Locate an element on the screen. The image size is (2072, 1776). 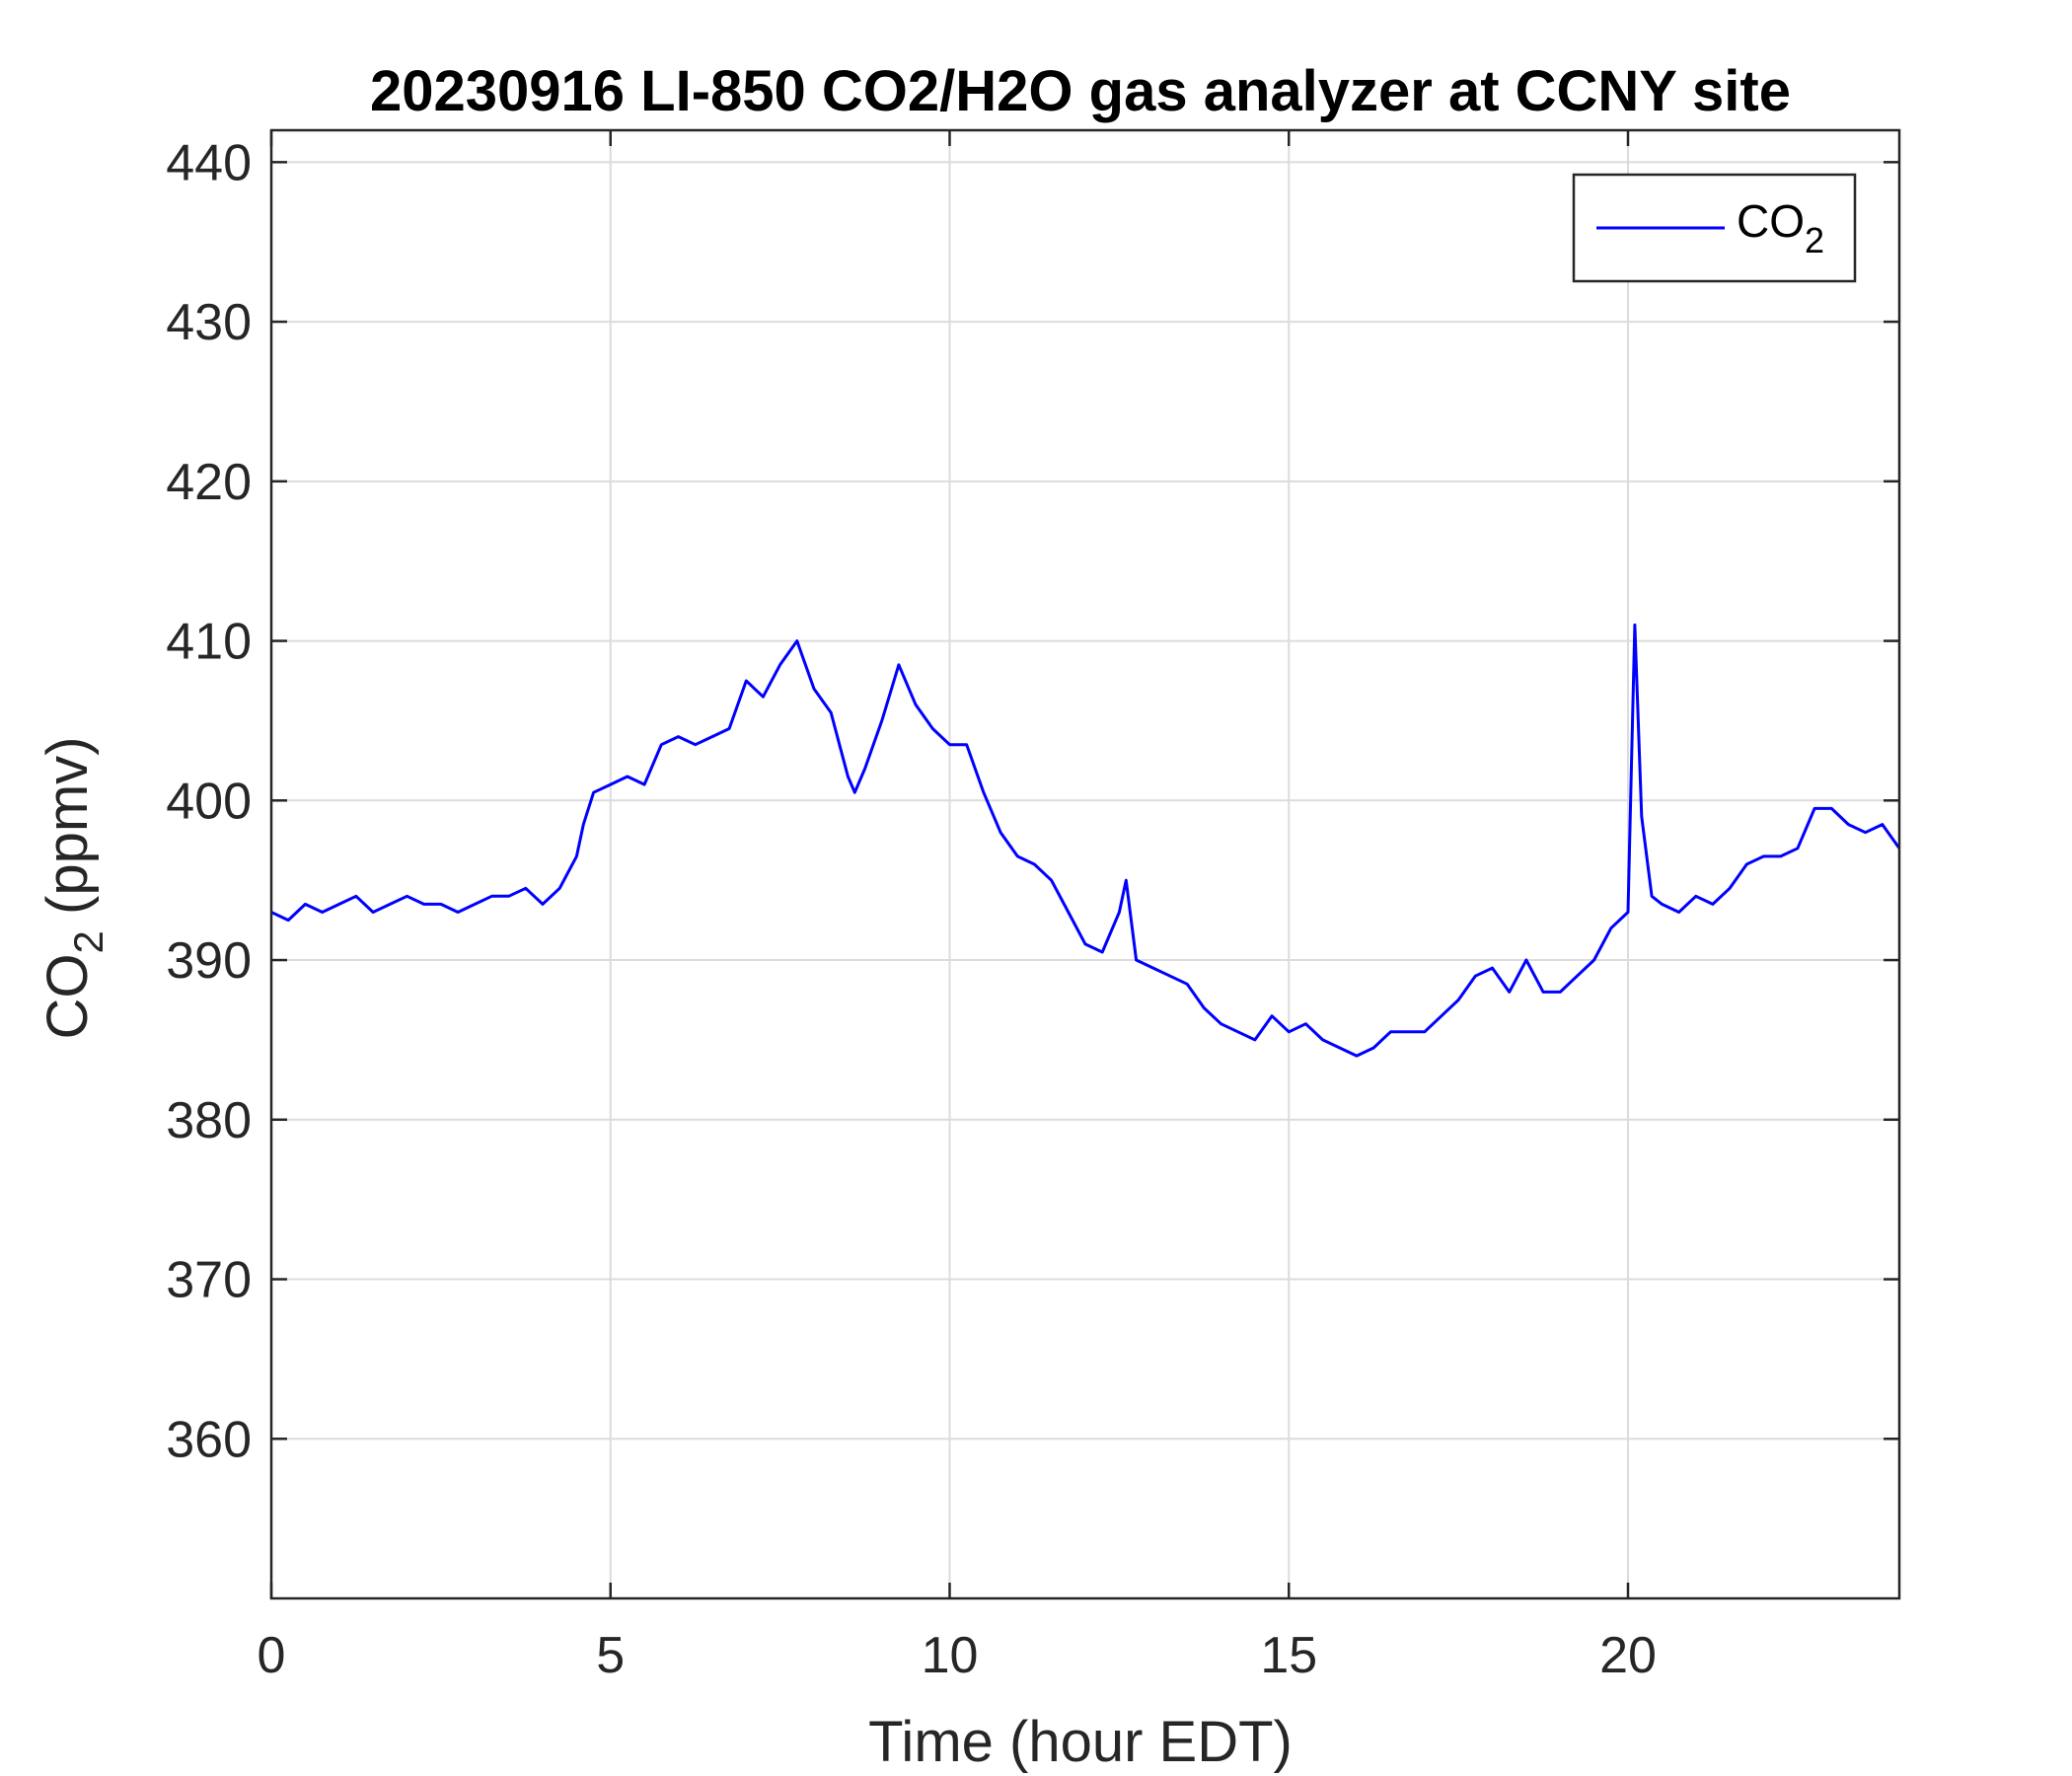
y-tick-label: 380 is located at coordinates (209, 1120).